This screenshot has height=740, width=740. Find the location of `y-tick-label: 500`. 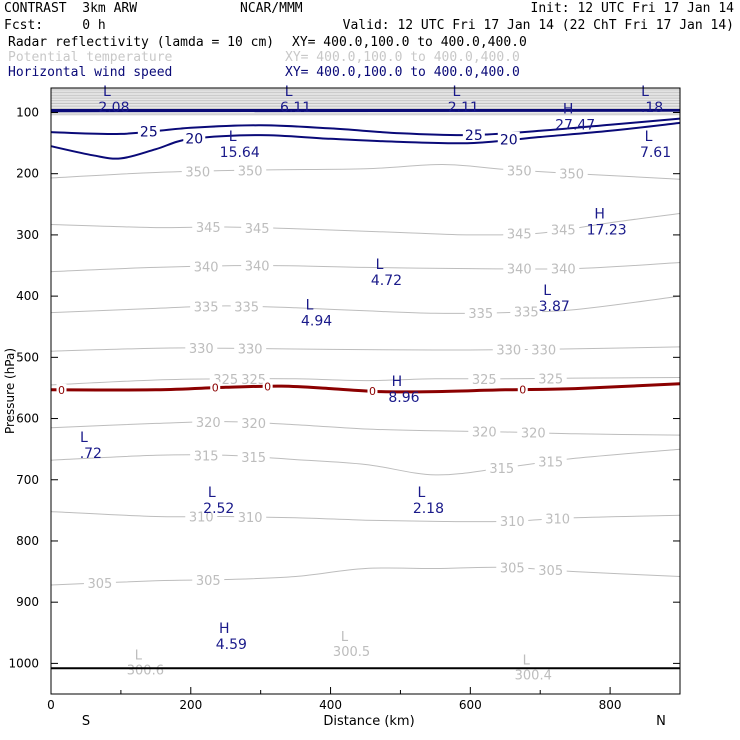

y-tick-label: 500 is located at coordinates (27, 357).